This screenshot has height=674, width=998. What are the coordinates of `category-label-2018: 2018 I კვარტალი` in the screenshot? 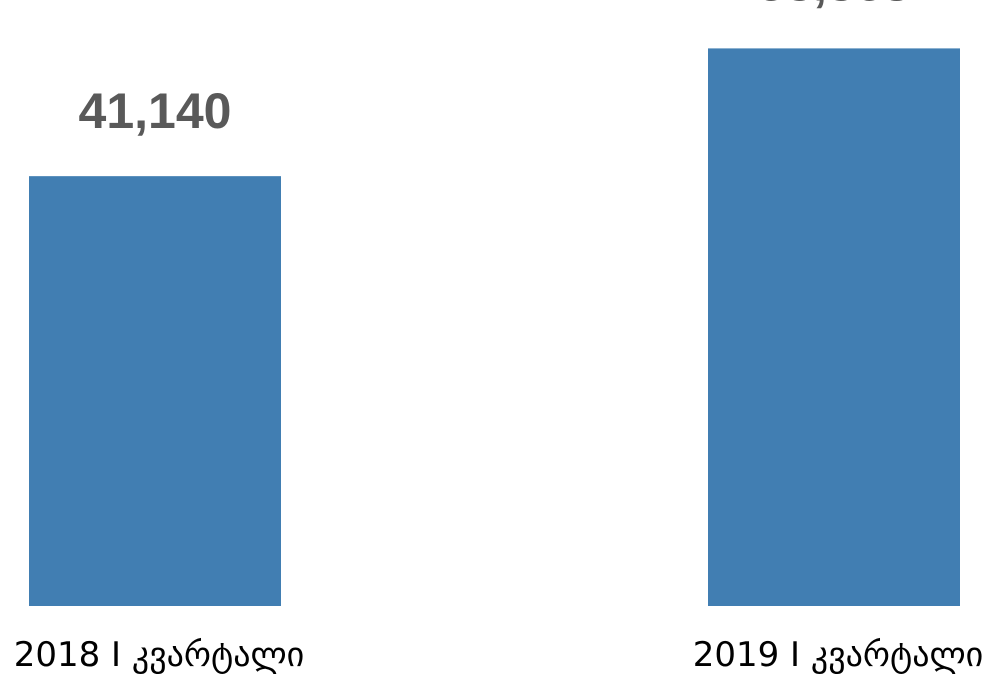 It's located at (159, 654).